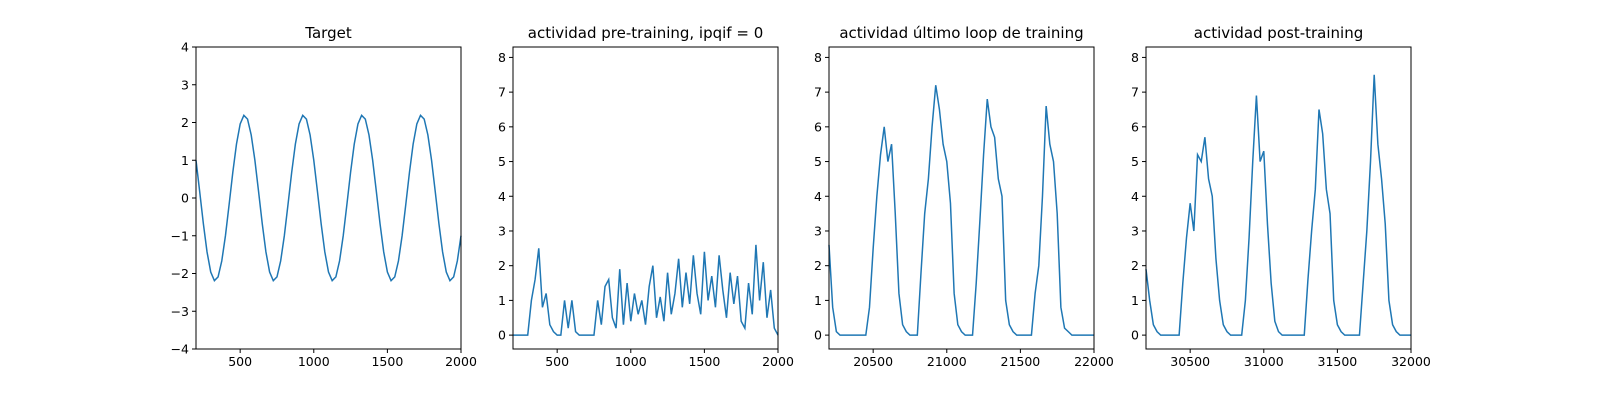 Image resolution: width=1600 pixels, height=400 pixels. I want to click on y-tick-label: −2, so click(180, 273).